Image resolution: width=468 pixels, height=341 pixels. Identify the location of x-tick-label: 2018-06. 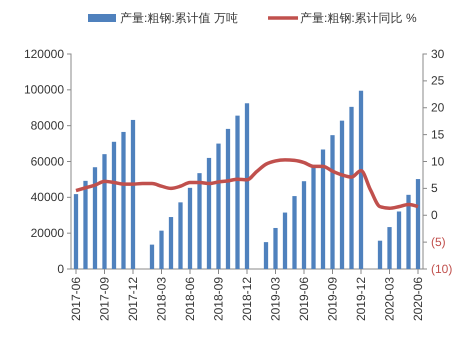
(190, 299).